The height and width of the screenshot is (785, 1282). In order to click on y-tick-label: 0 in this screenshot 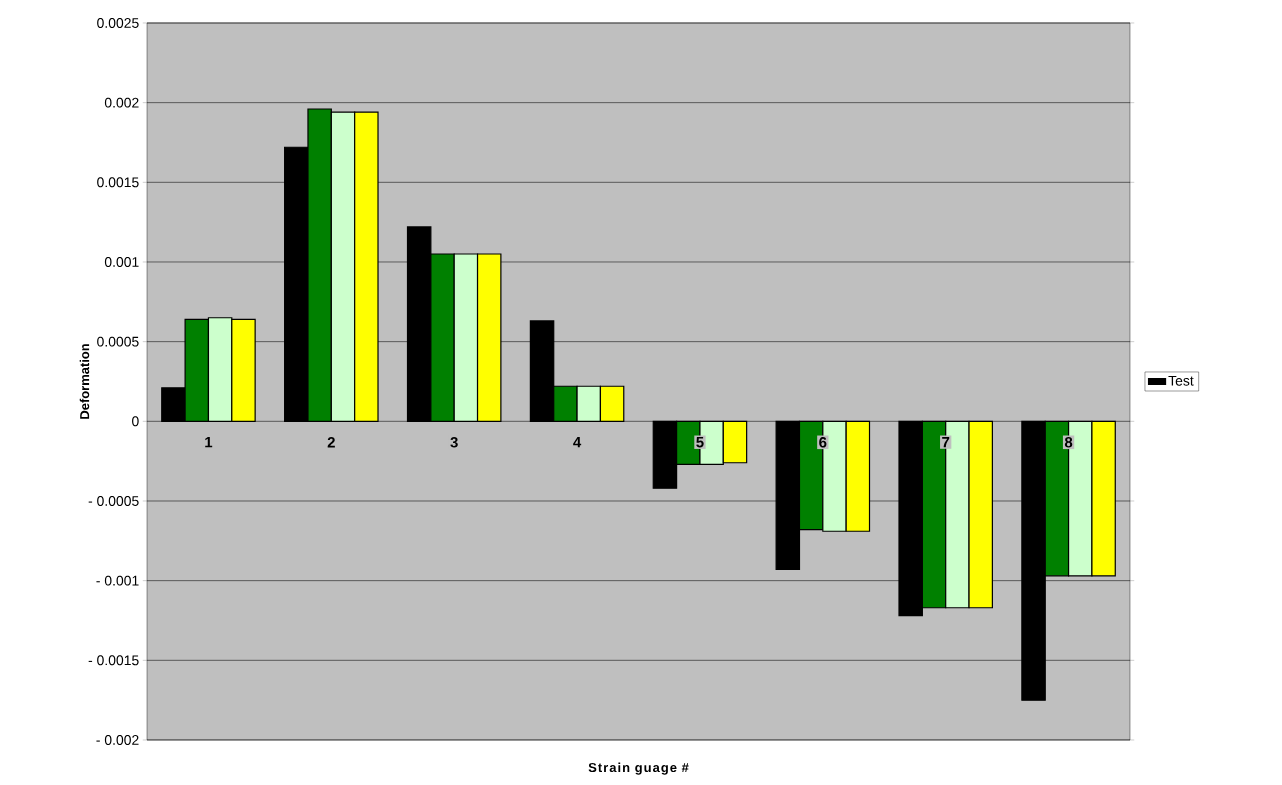, I will do `click(135, 421)`.